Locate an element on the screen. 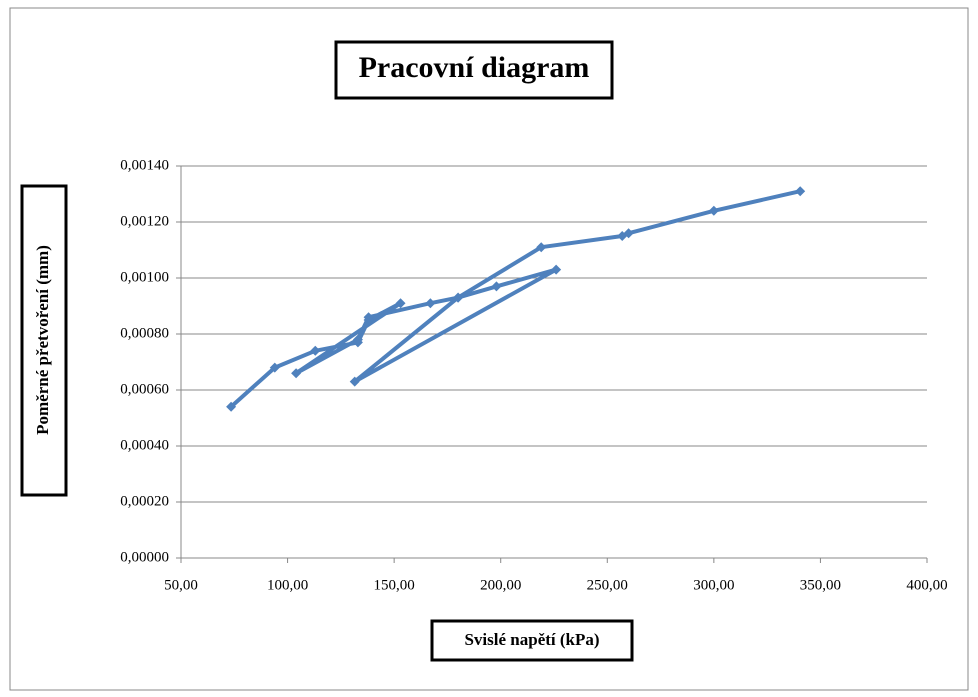  x-tick-label: 250,00 is located at coordinates (607, 585).